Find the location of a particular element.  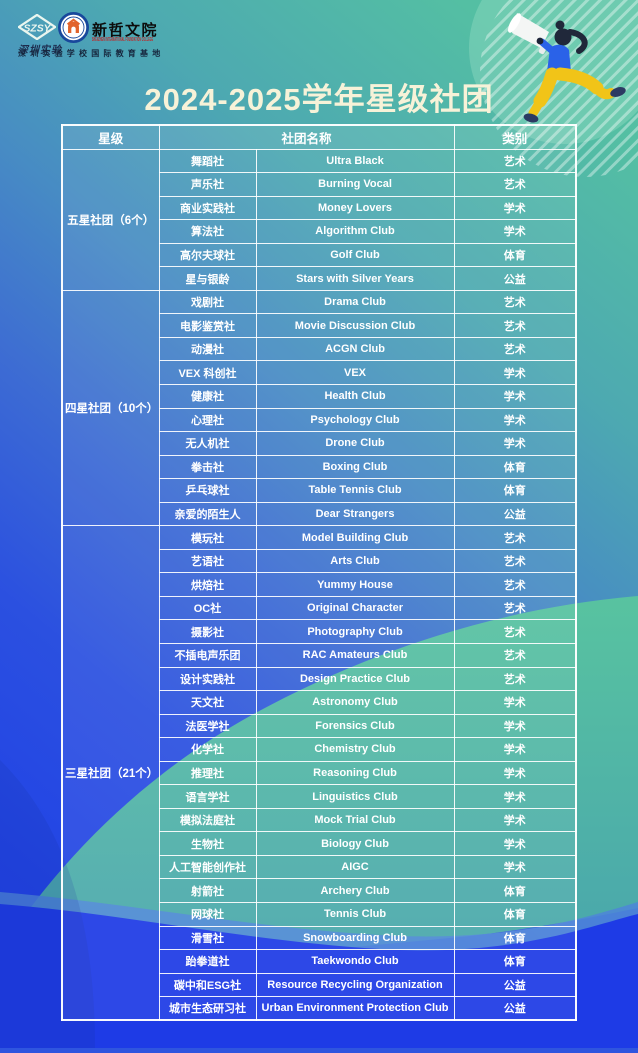

table-row: 推理社 Reasoning Club 学术 is located at coordinates (319, 773).